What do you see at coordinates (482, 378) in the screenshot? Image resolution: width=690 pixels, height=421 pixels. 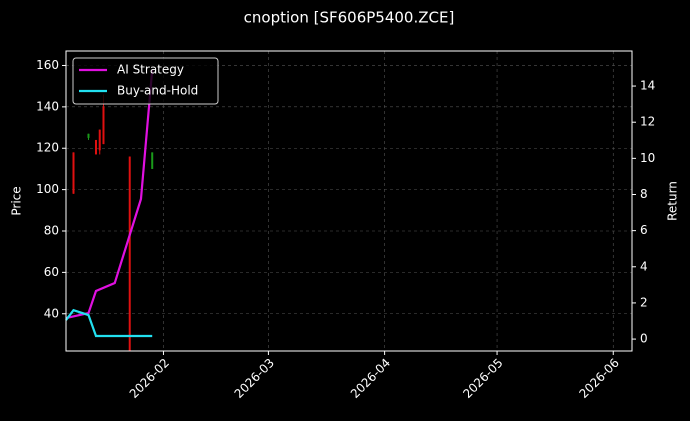 I see `x-tick-label: 2026-05` at bounding box center [482, 378].